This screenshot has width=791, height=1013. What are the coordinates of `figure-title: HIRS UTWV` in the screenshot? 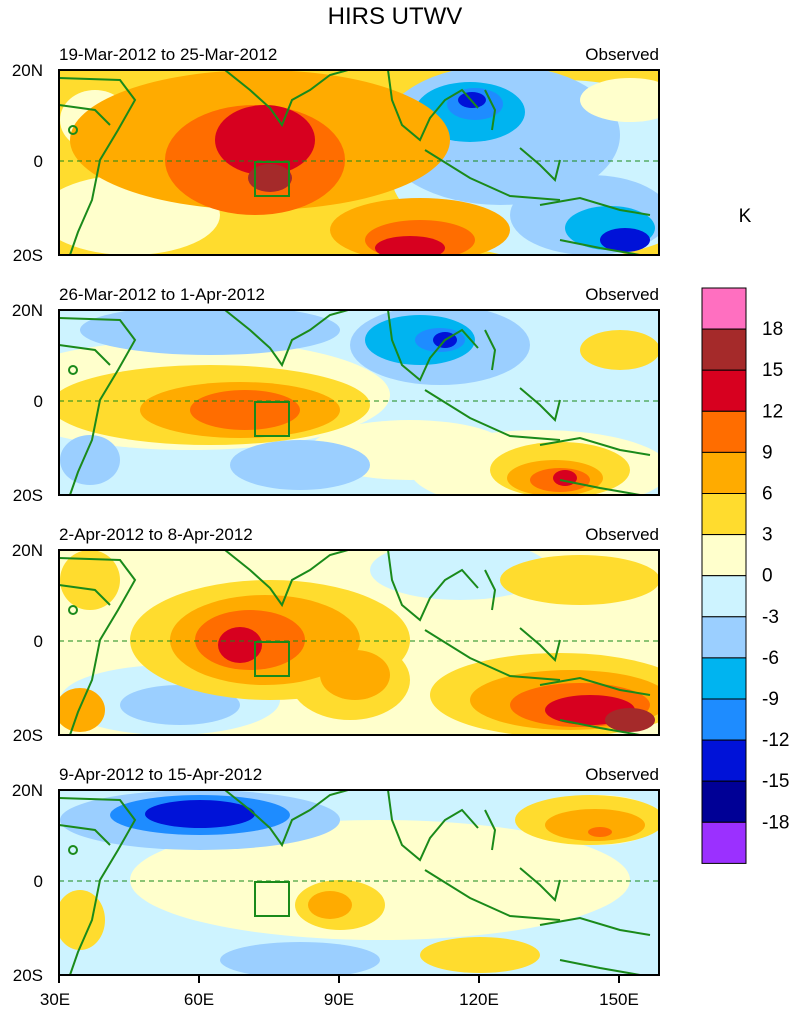 It's located at (395, 16).